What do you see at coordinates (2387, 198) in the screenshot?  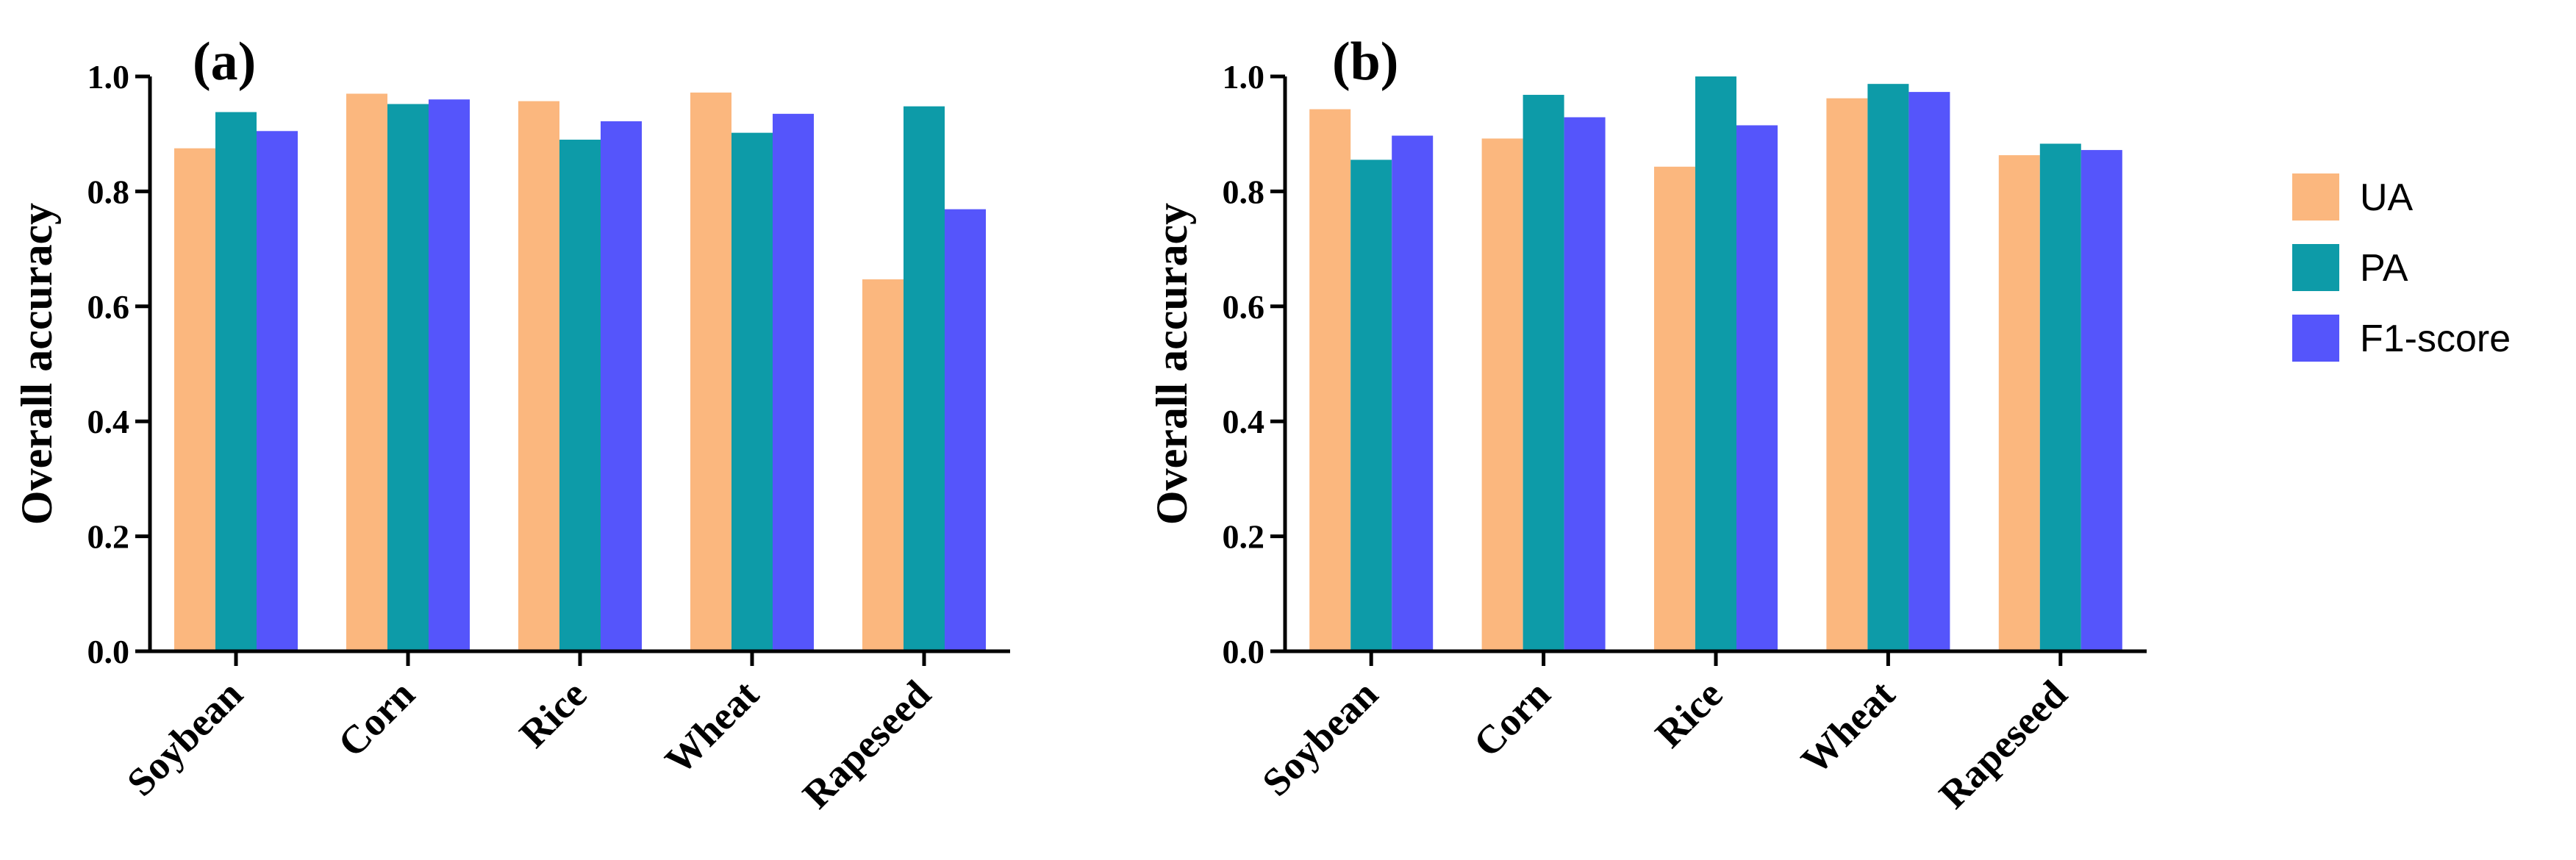 I see `legend-label: UA` at bounding box center [2387, 198].